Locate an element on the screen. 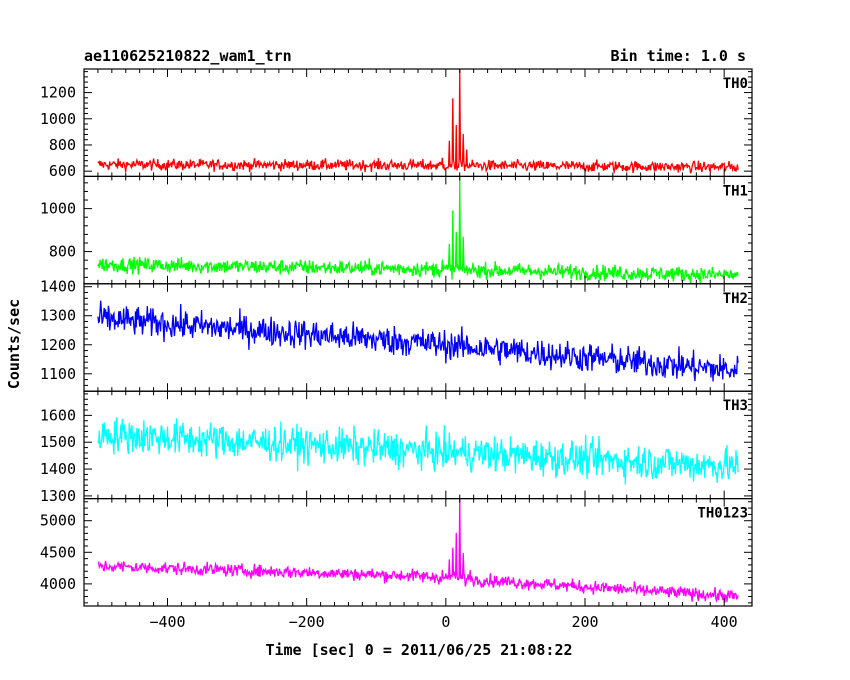 This screenshot has width=850, height=680. bin-time-label: Bin time: 1.0 s is located at coordinates (678, 56).